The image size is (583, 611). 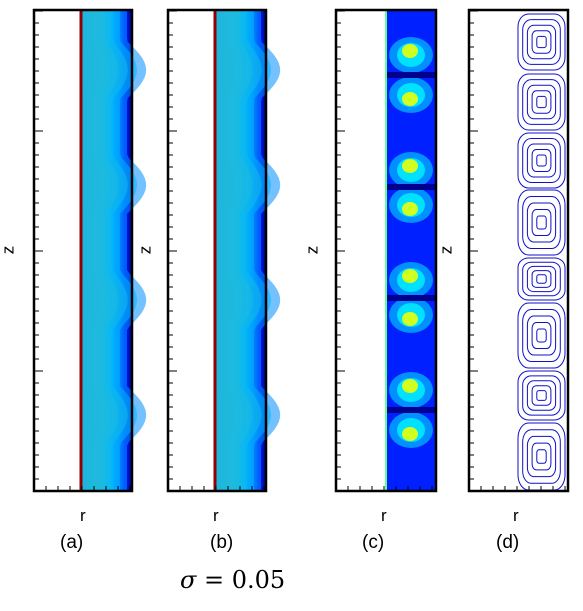 I want to click on sigma-formula: σ = 0.05, so click(x=232, y=580).